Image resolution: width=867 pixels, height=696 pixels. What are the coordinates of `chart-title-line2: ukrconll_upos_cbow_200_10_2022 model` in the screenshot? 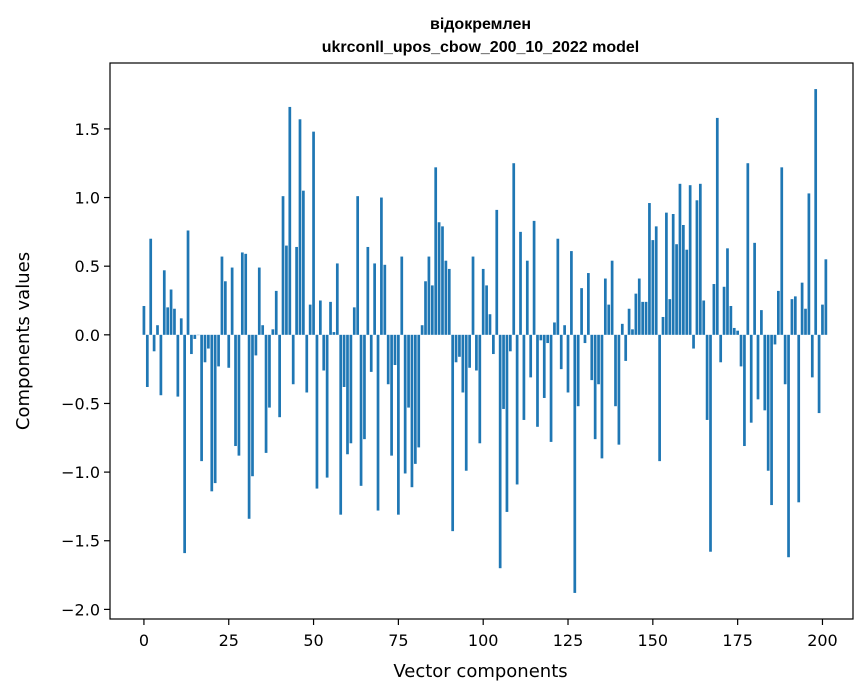 It's located at (480, 47).